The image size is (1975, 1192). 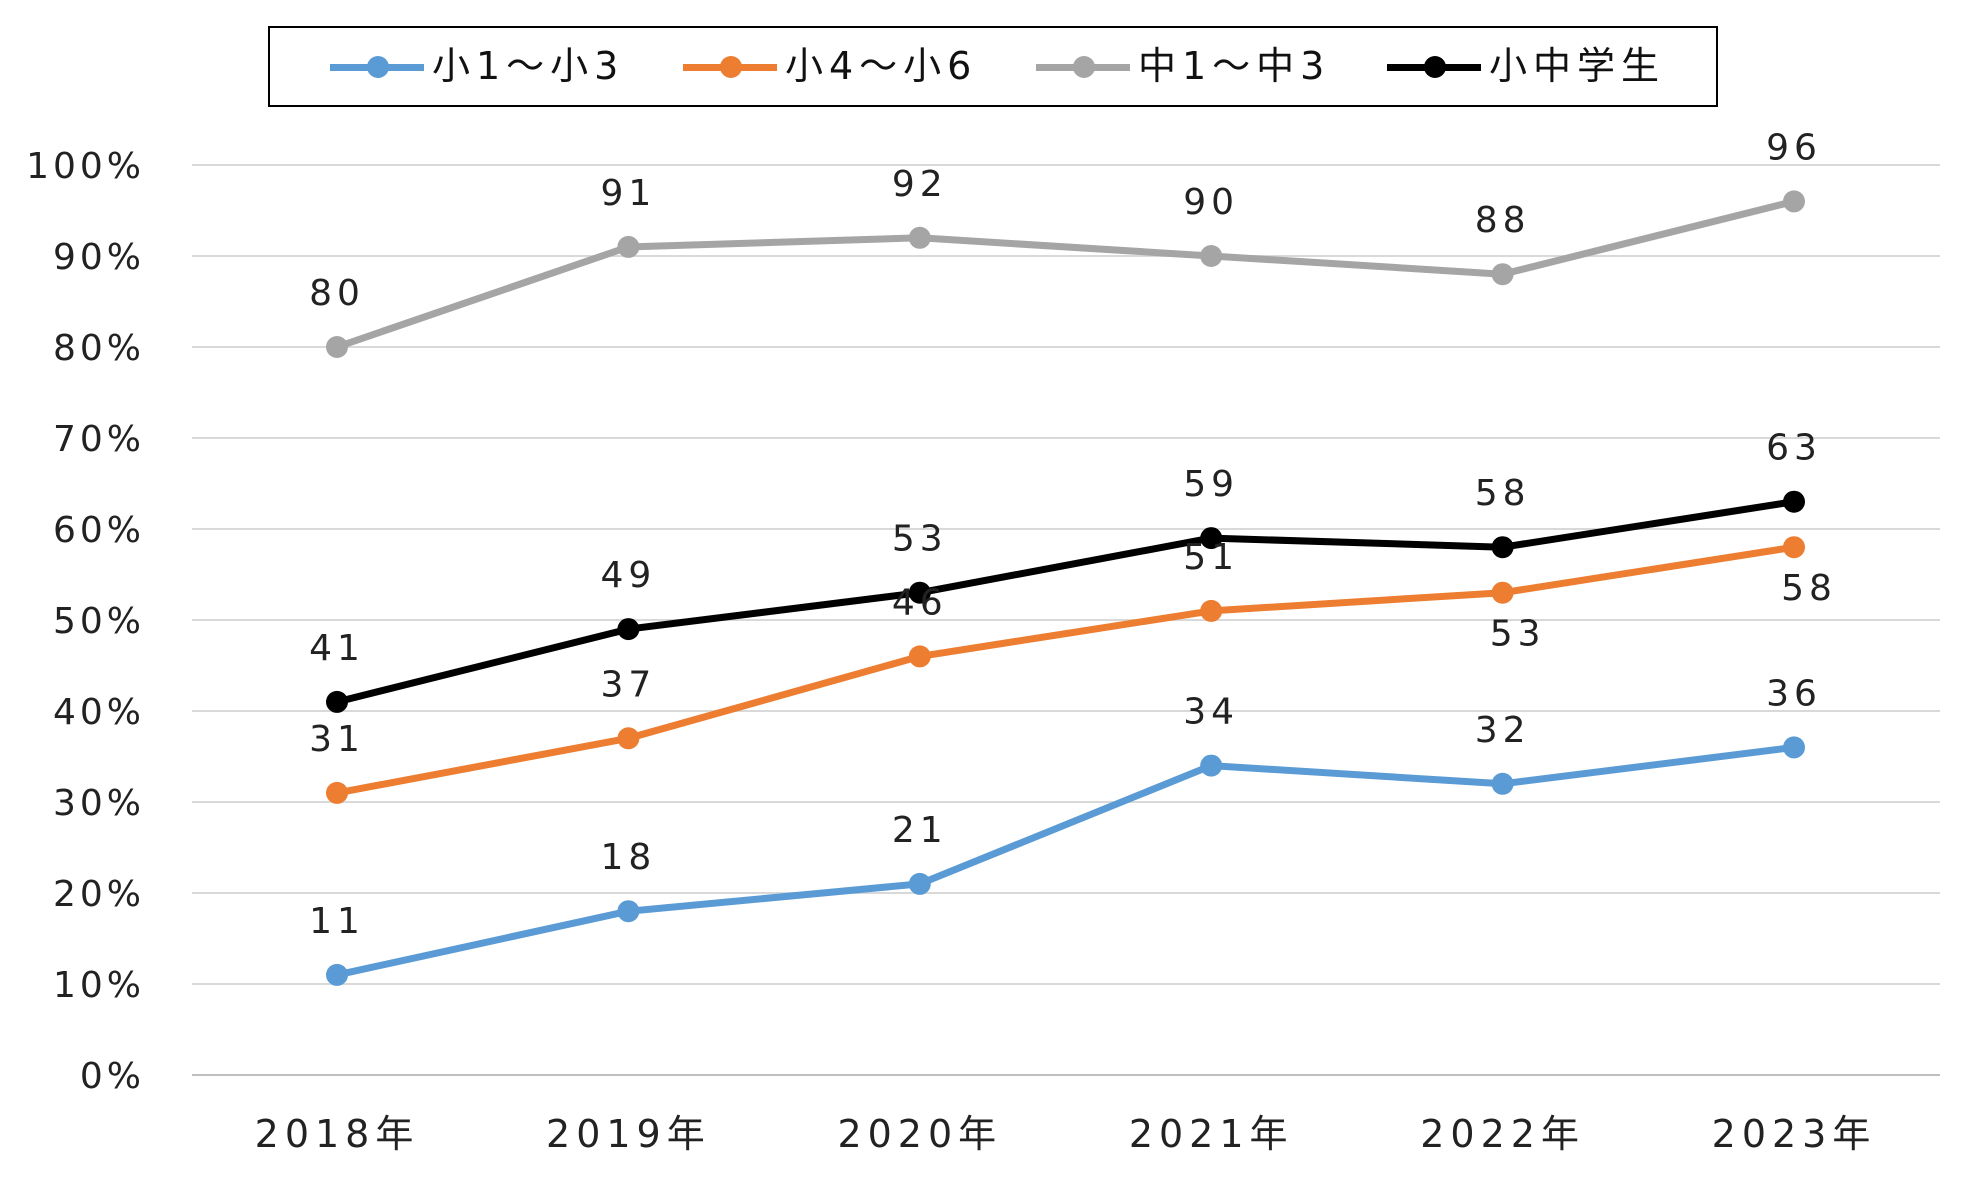 I want to click on y-tick-label: 30%, so click(x=99, y=803).